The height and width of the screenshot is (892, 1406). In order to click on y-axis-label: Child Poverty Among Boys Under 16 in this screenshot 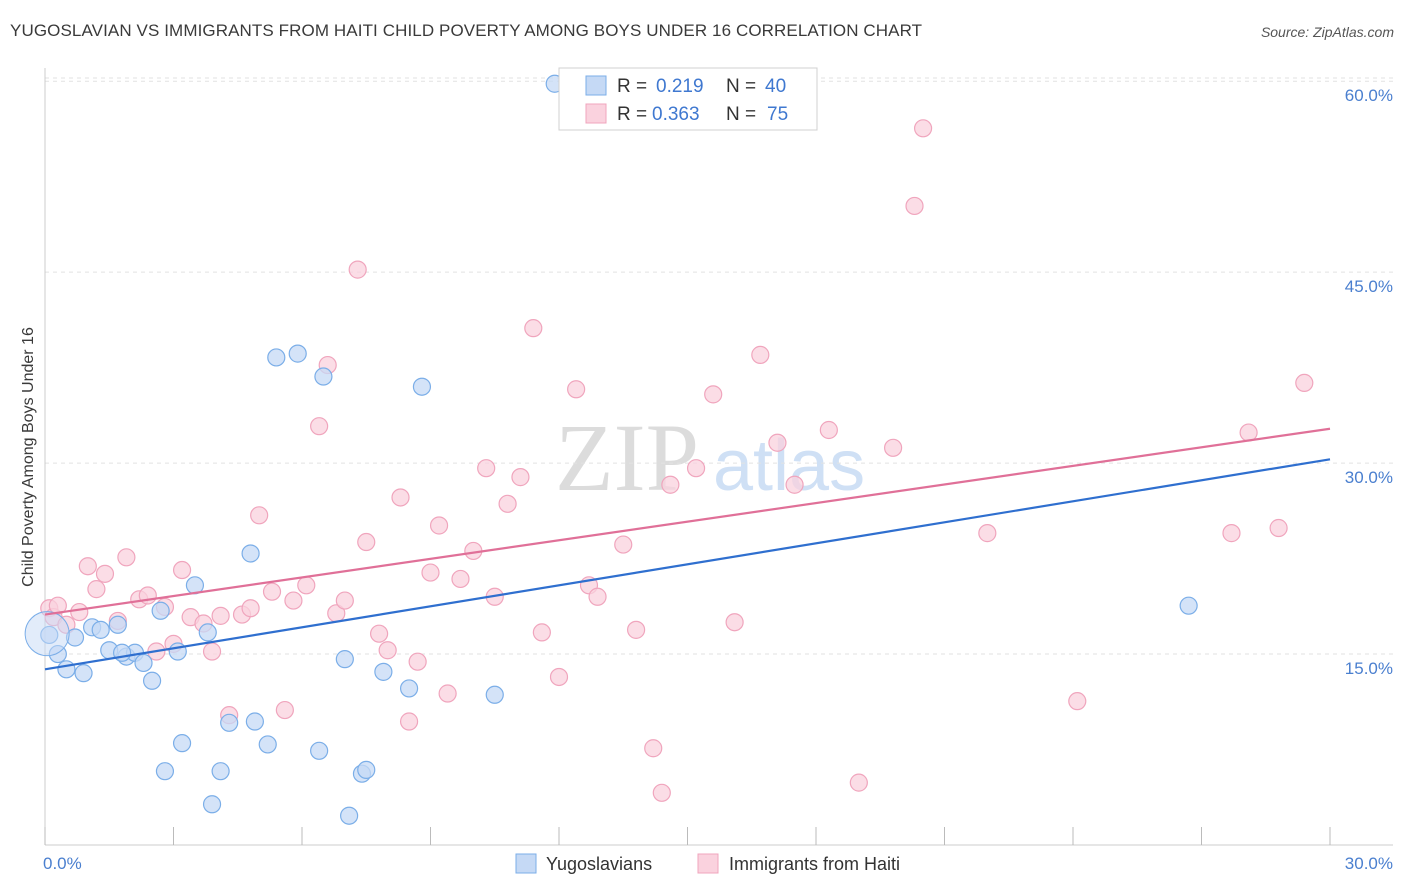, I will do `click(28, 457)`.